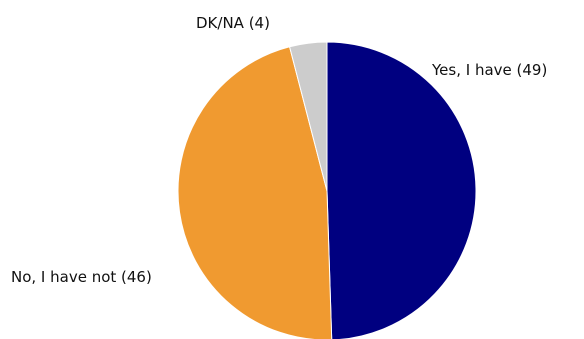 Image resolution: width=584 pixels, height=339 pixels. I want to click on label-yes: Yes, I have (49), so click(489, 70).